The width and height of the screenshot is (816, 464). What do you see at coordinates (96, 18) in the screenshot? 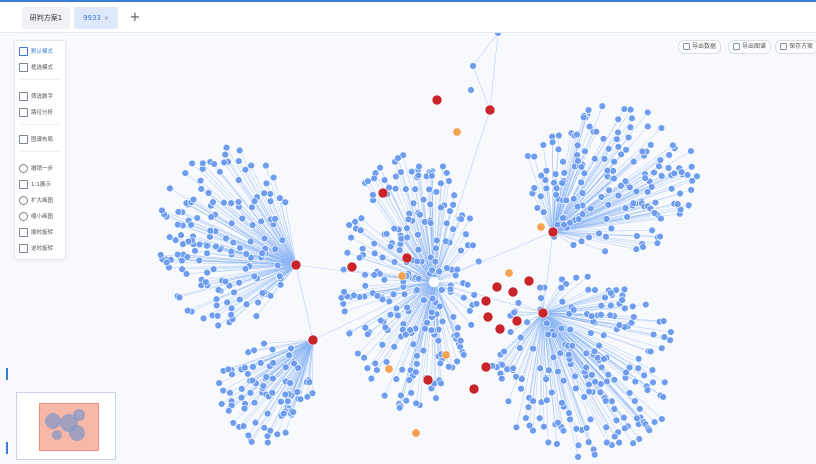
I see `tab-9933: 9933 ×` at bounding box center [96, 18].